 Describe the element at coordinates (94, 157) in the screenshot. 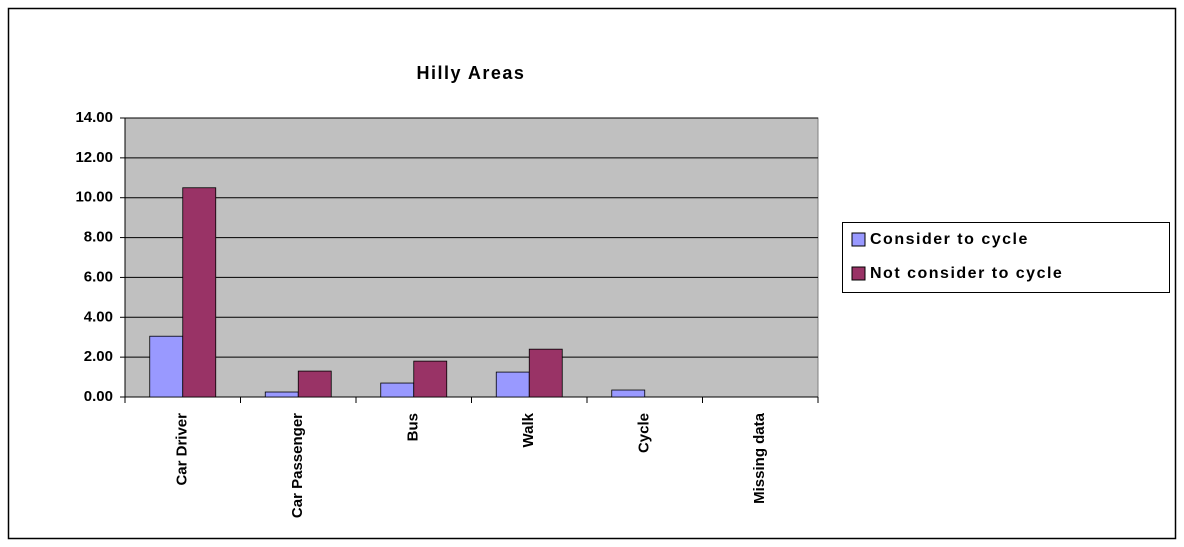

I see `y-tick-label: 12.00` at that location.